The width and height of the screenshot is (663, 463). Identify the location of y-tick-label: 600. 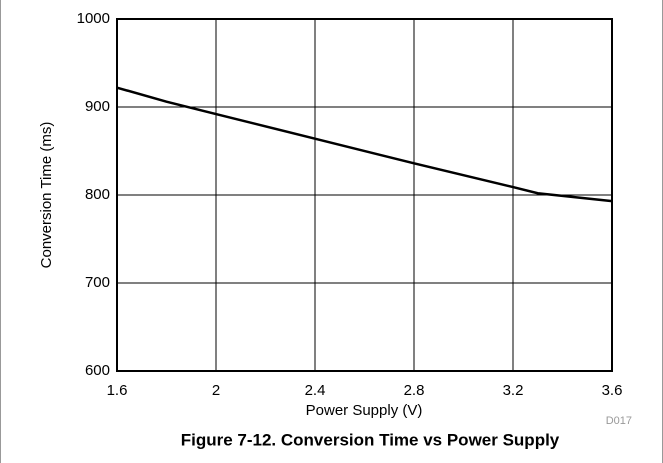
(97, 370).